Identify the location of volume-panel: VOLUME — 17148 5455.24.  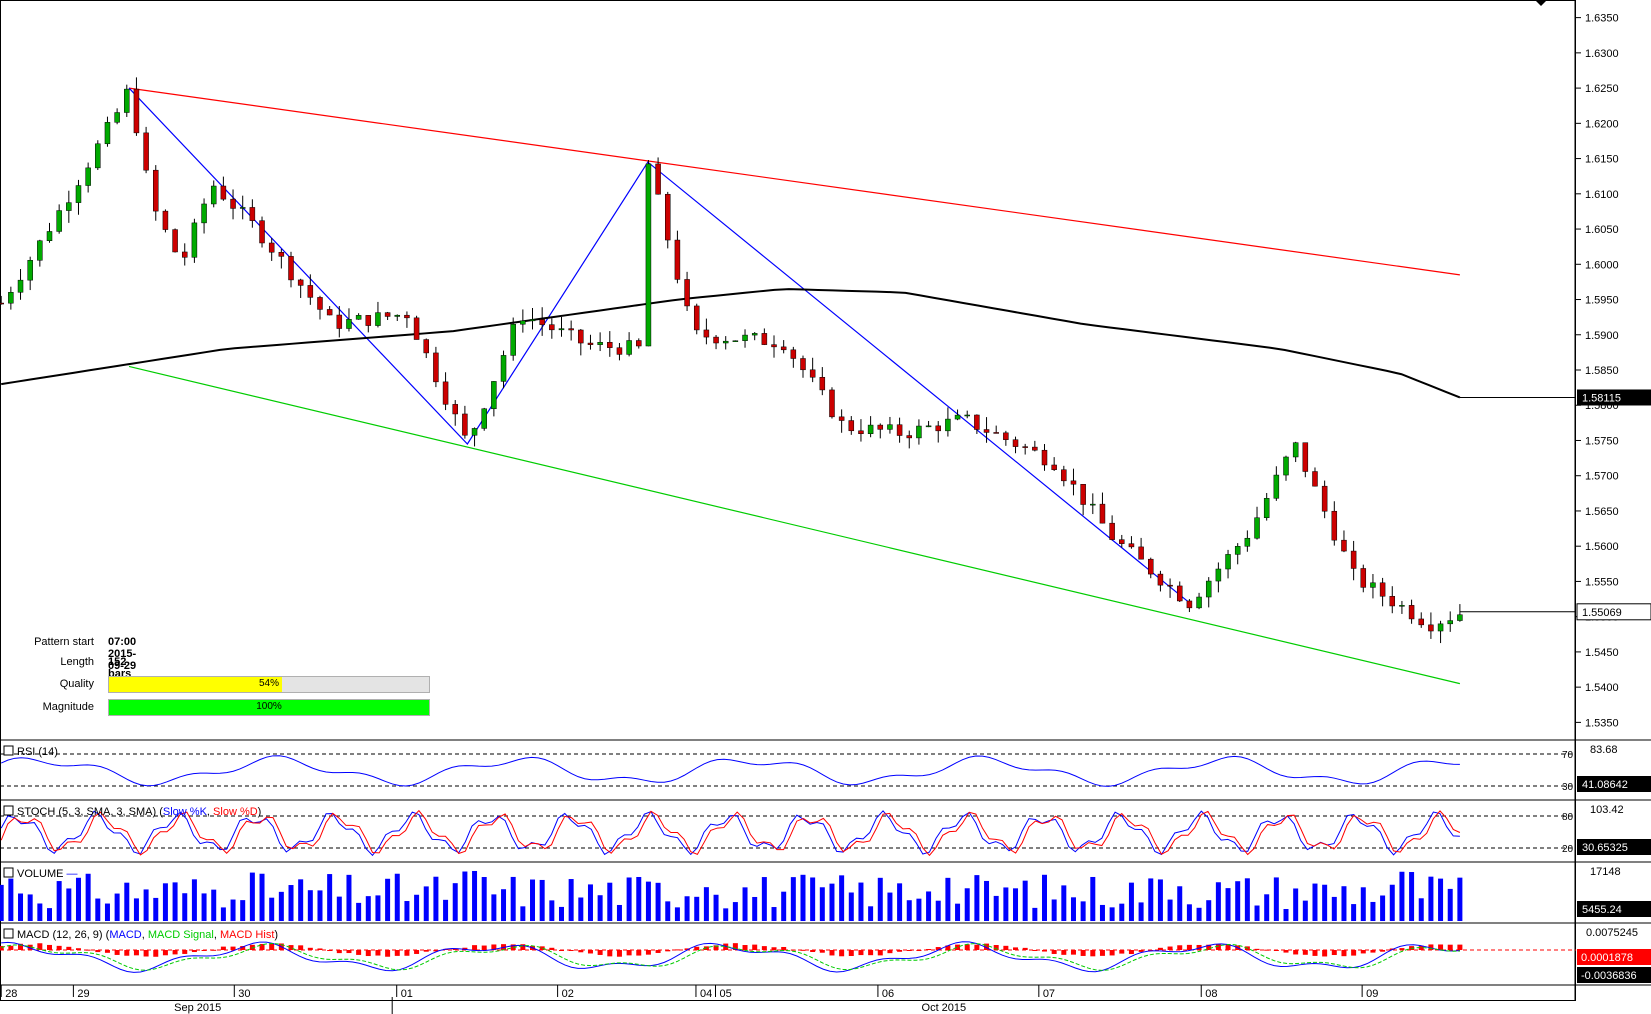
(825, 893).